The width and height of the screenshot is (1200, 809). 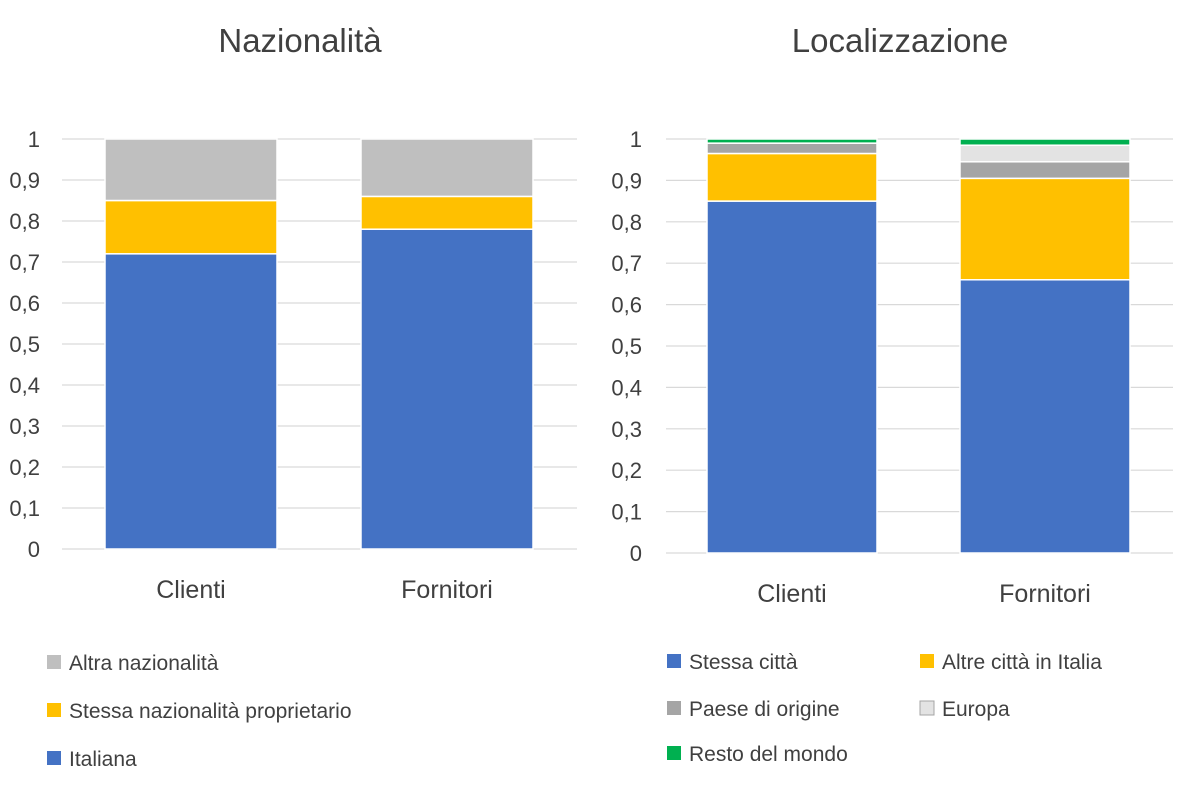 I want to click on chart1-bar-fornitori-italiana, so click(x=447, y=389).